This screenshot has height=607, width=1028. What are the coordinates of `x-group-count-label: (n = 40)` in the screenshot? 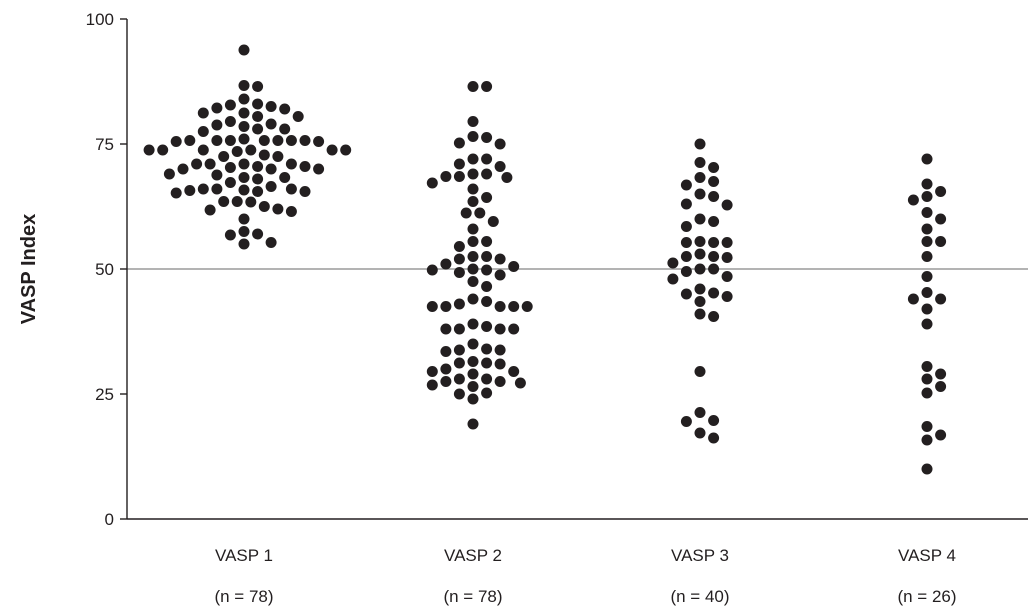 It's located at (699, 596).